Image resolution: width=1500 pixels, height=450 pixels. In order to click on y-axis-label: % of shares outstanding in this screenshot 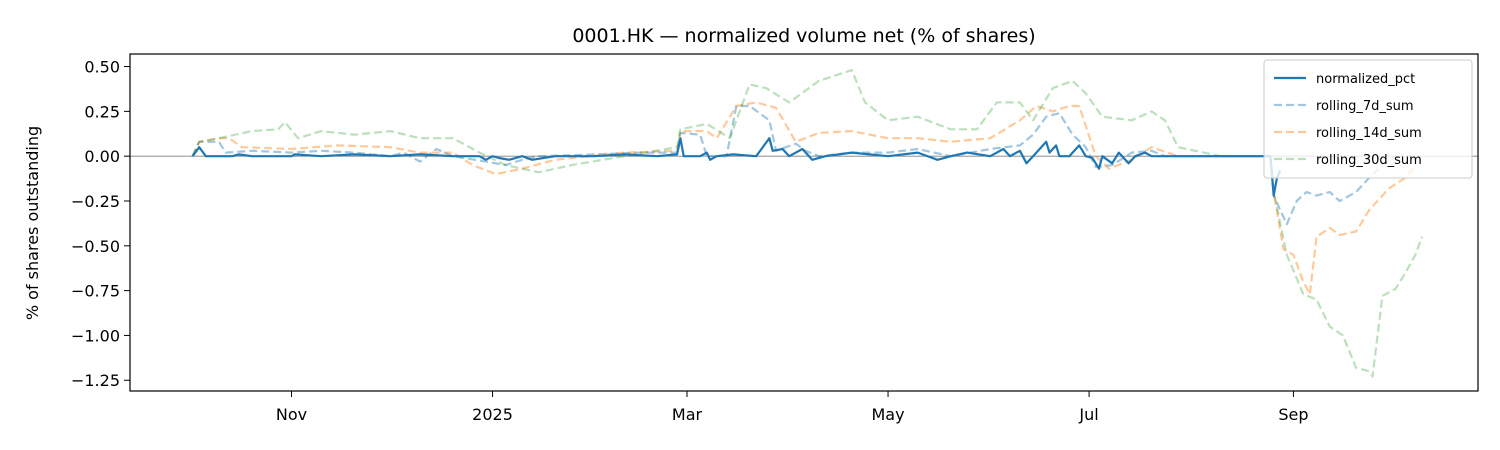, I will do `click(32, 223)`.